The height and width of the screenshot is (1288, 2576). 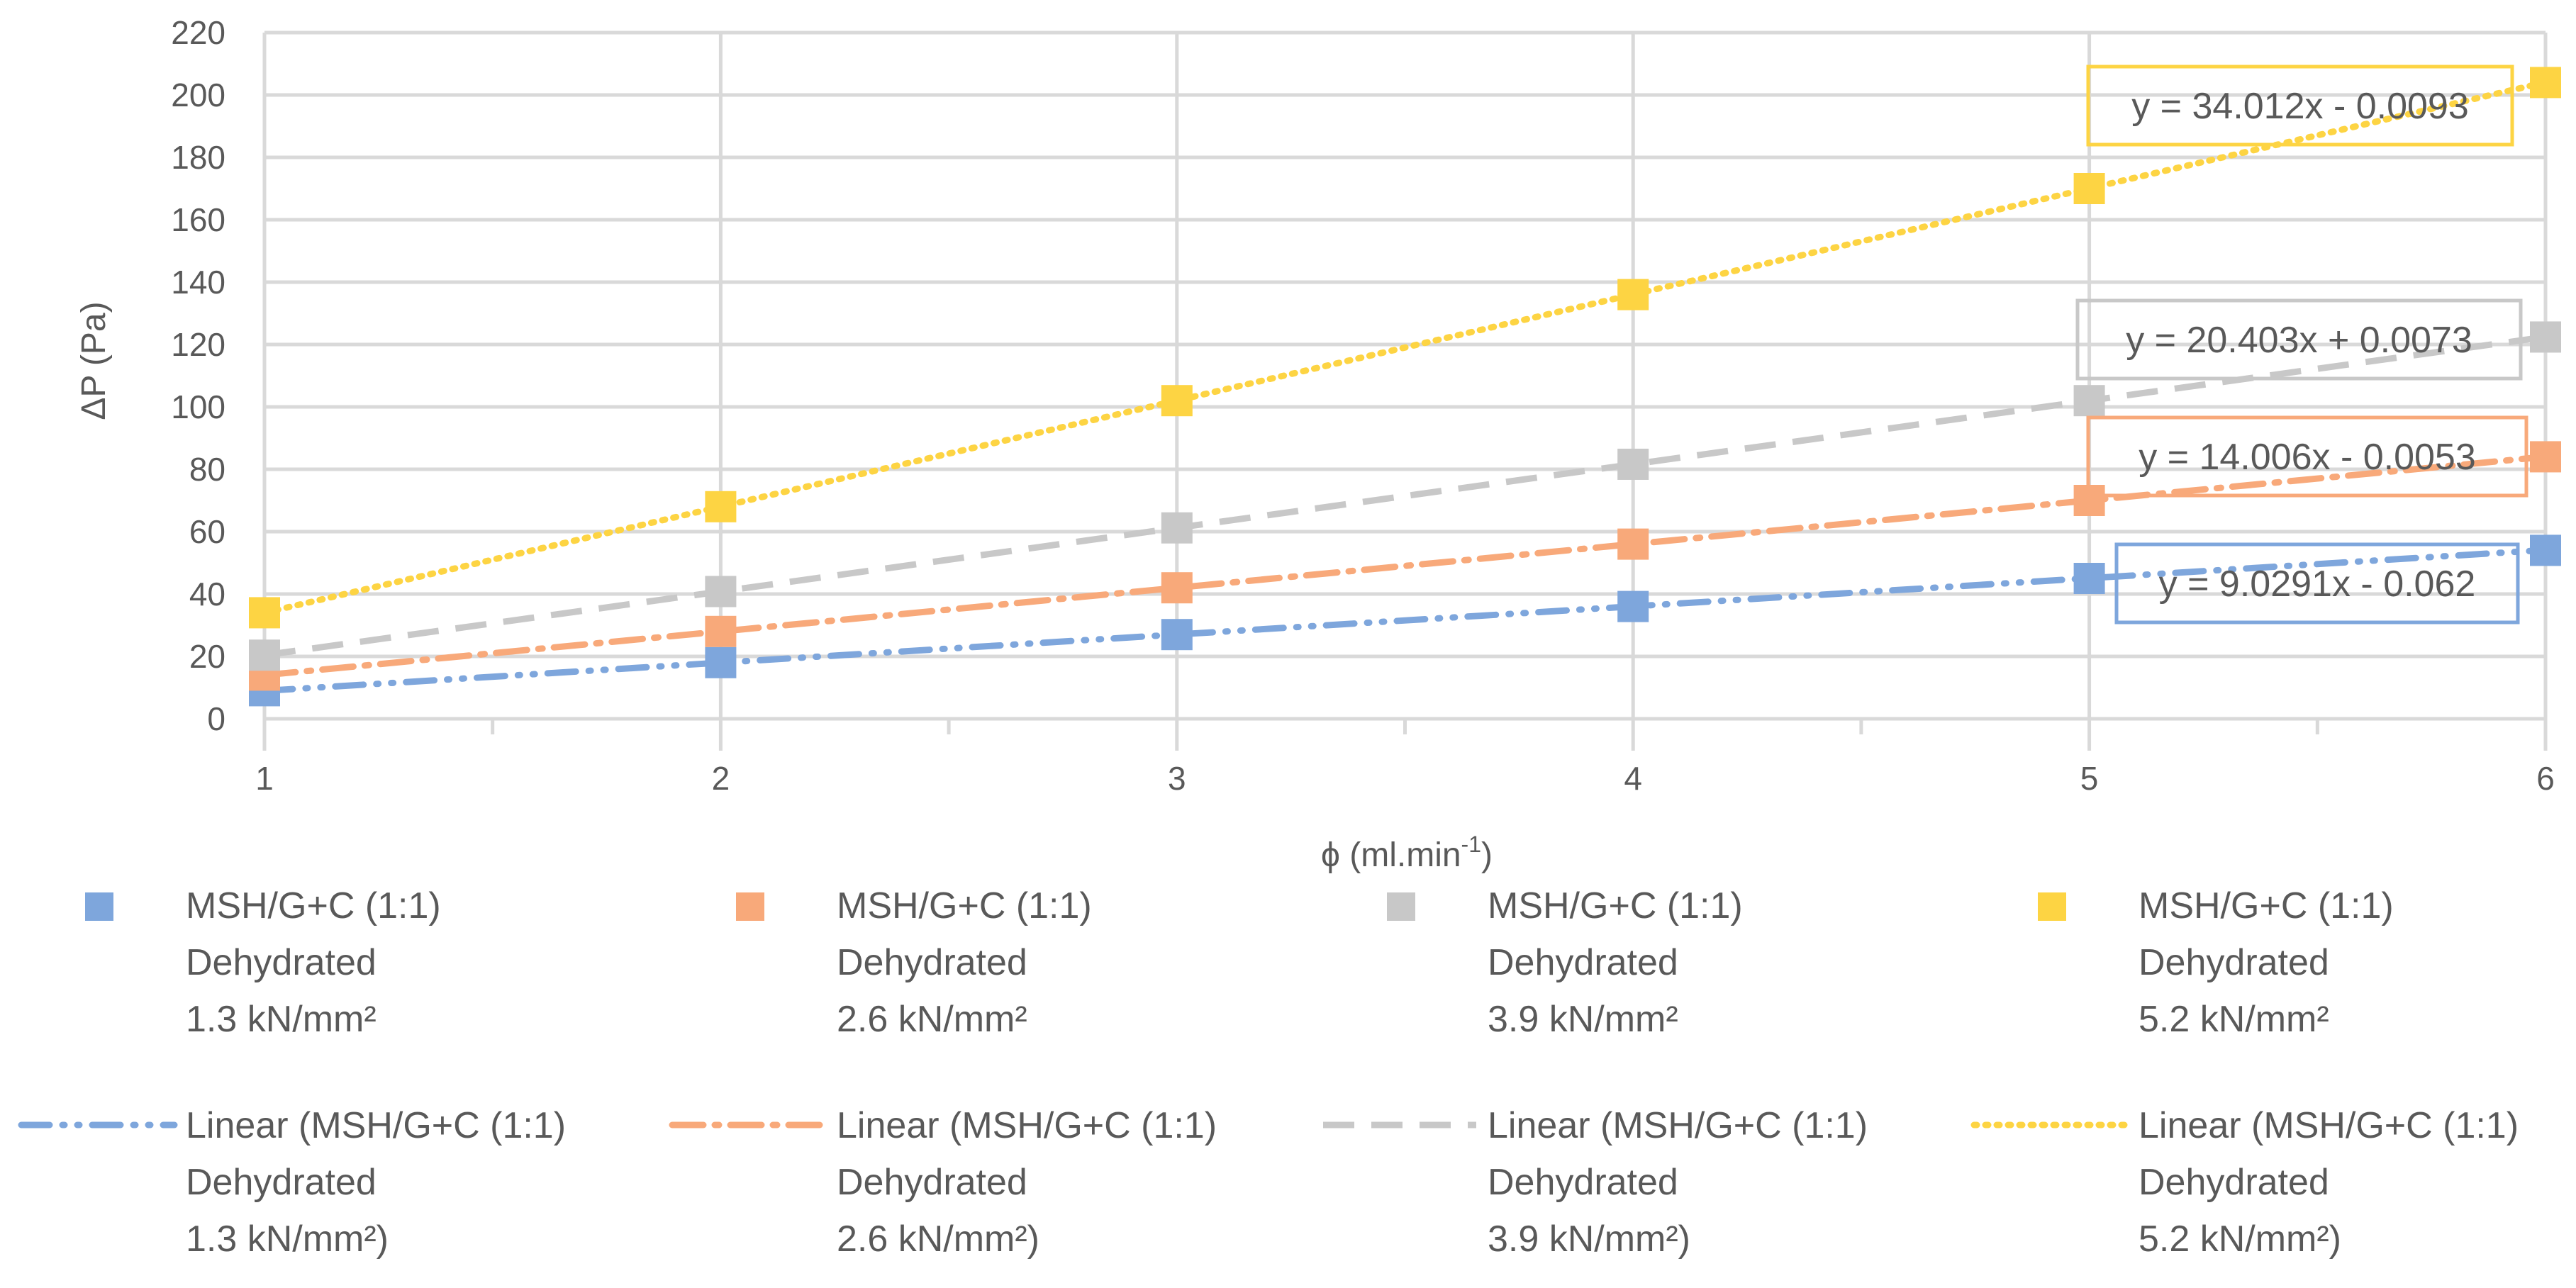 I want to click on legend-label: 3.9 kN/mm², so click(x=1583, y=1020).